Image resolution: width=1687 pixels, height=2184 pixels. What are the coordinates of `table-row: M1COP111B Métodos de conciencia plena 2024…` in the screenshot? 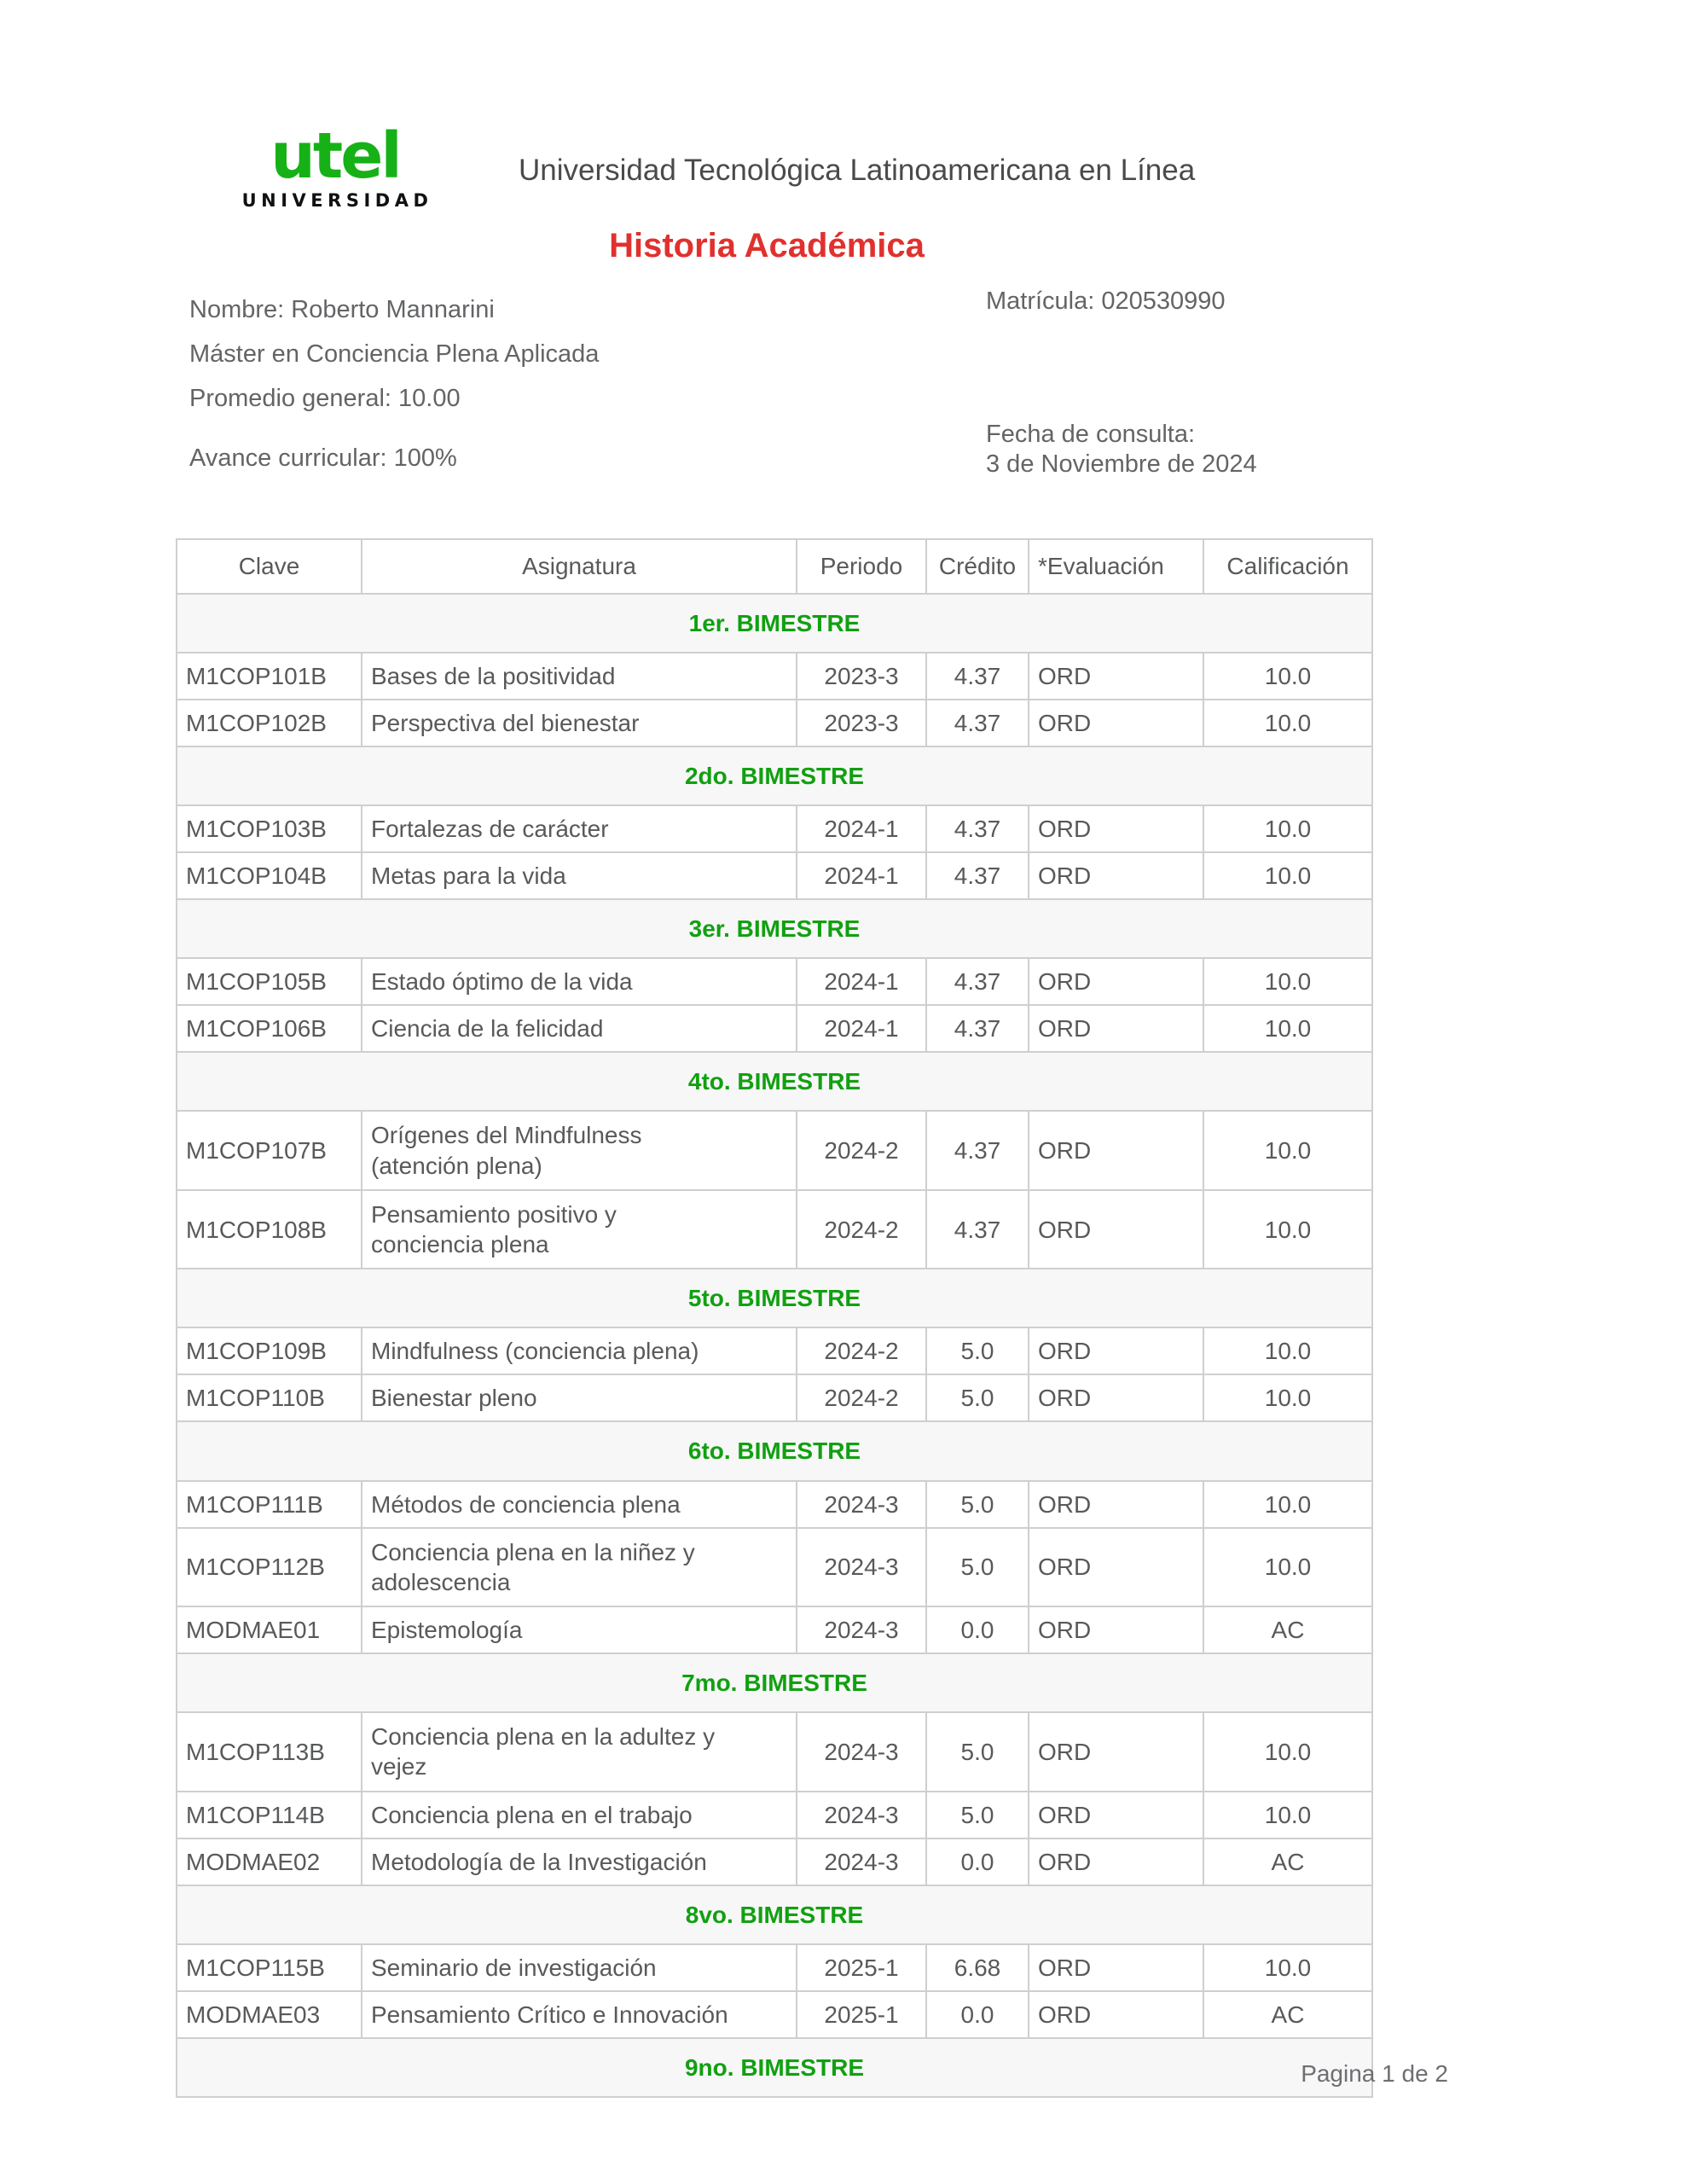 It's located at (774, 1504).